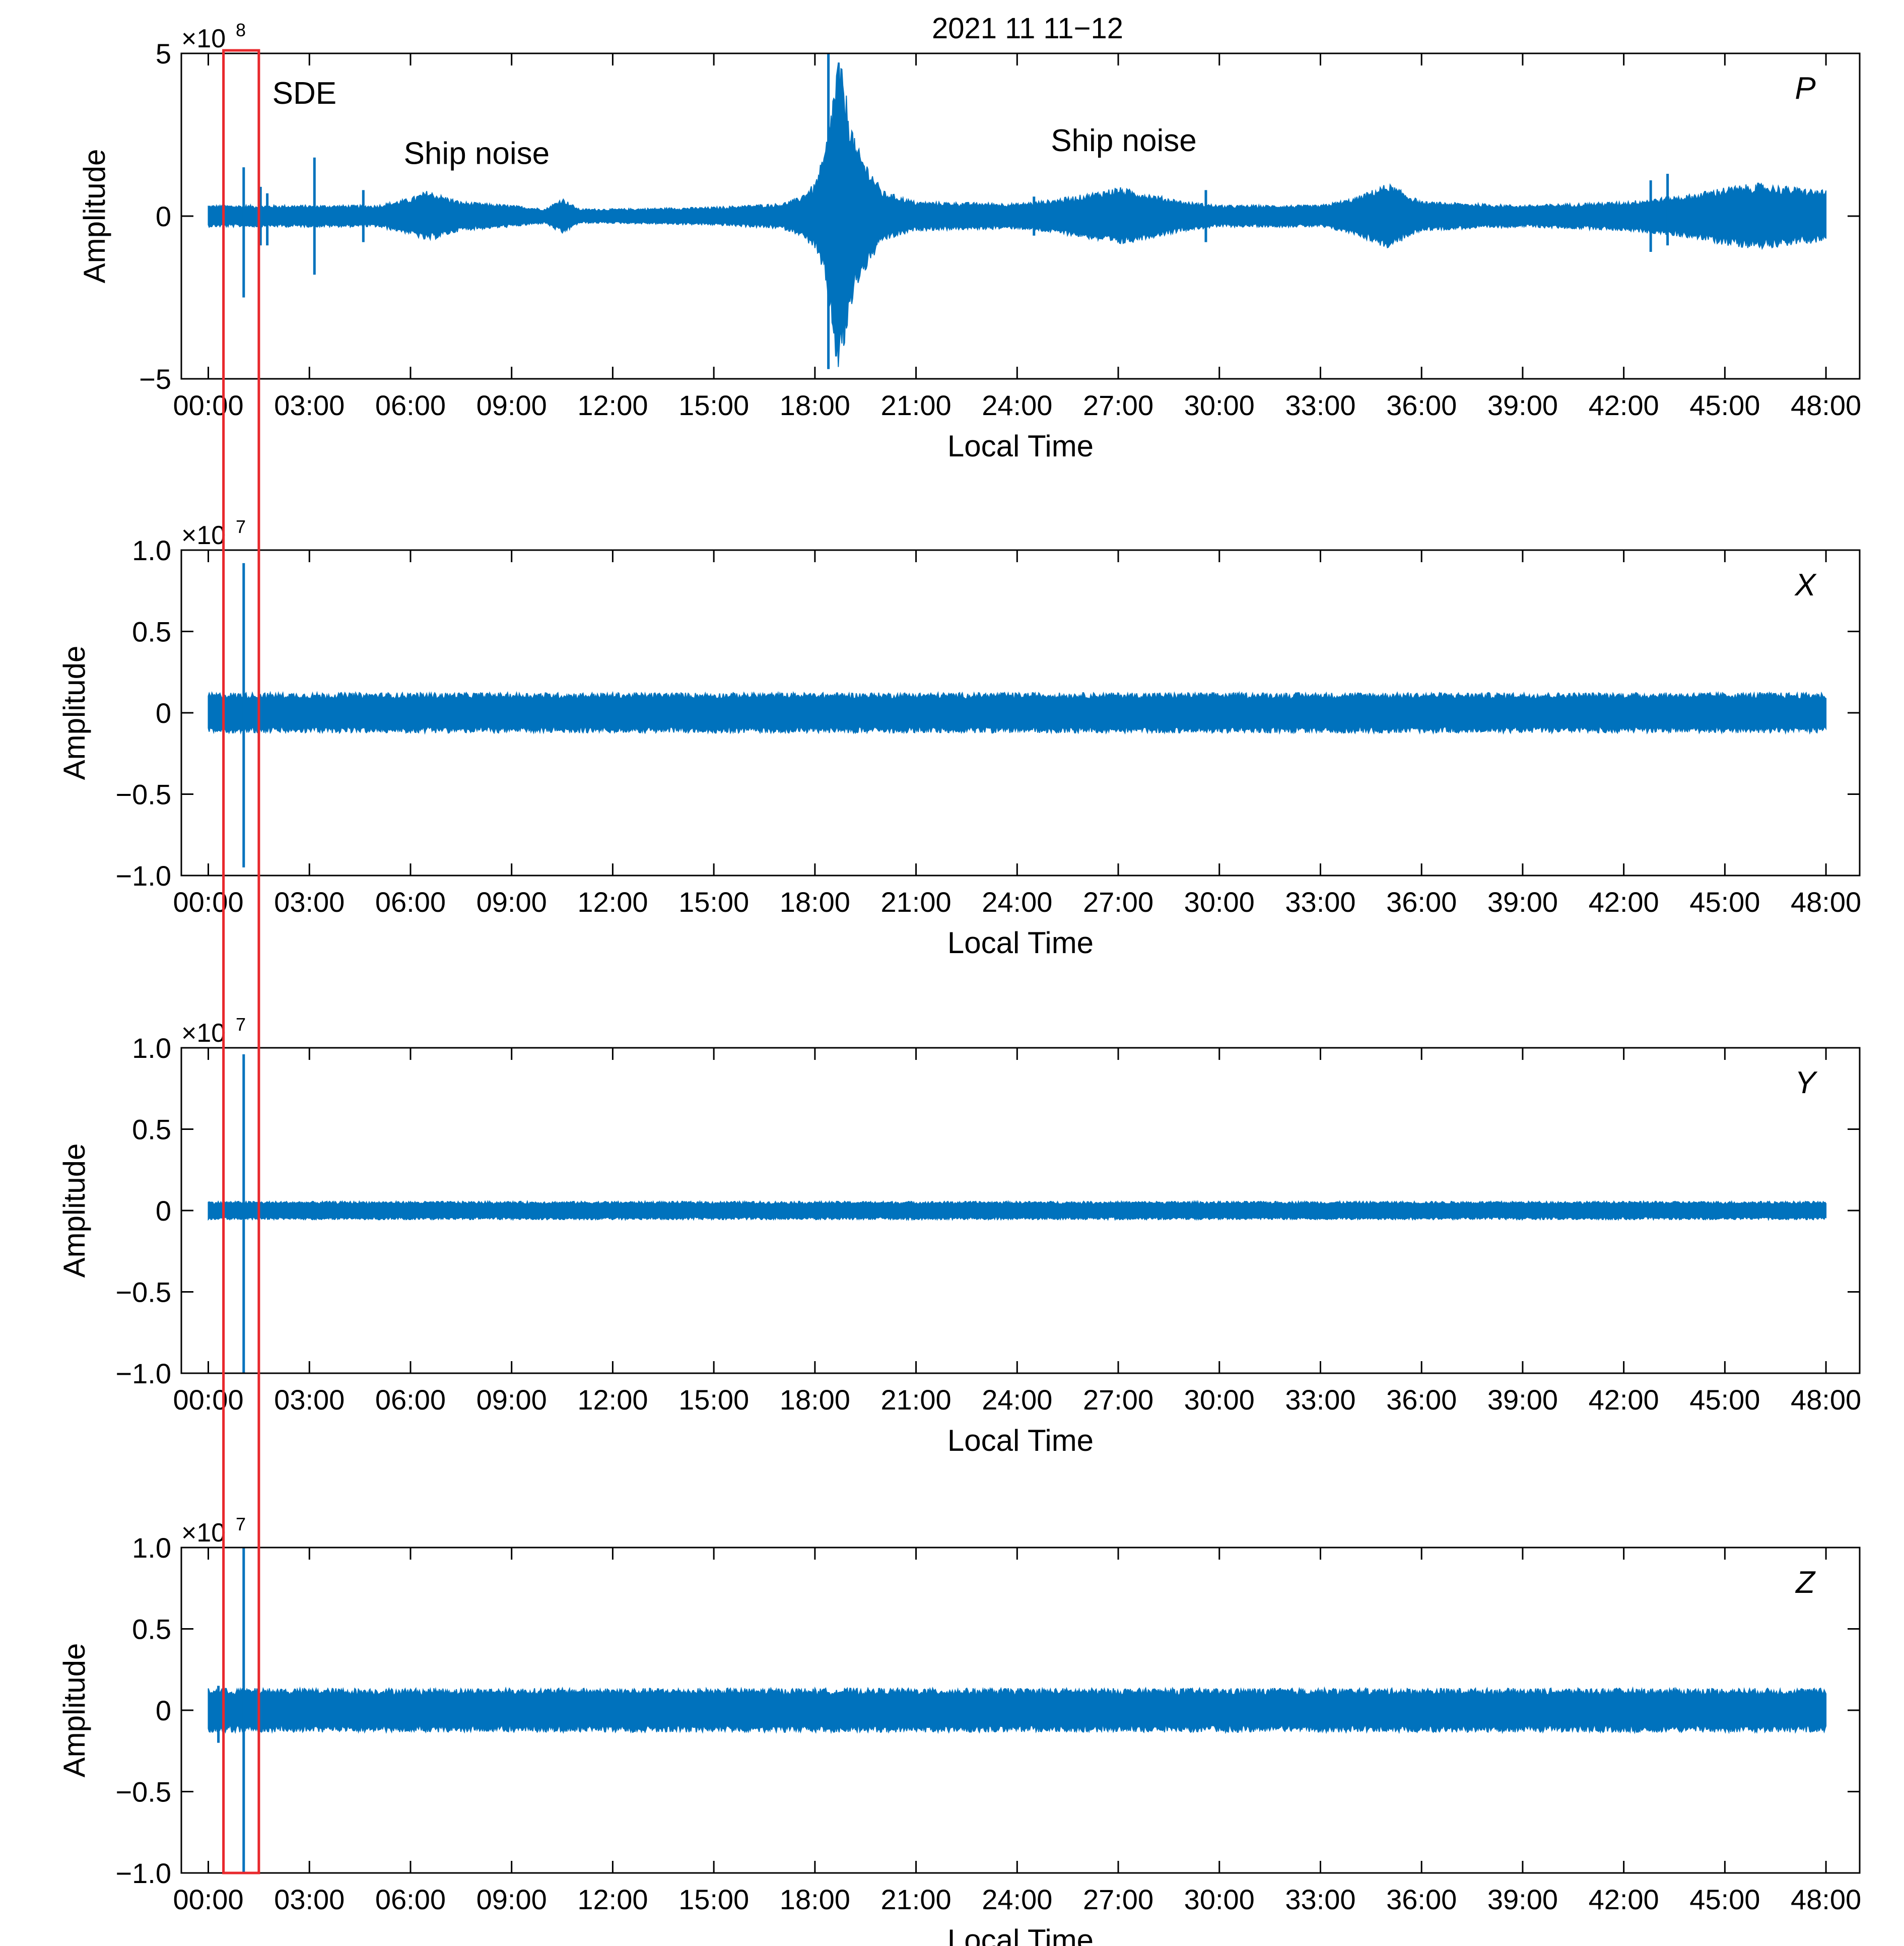 The height and width of the screenshot is (1946, 1904). Describe the element at coordinates (1805, 88) in the screenshot. I see `channel-label: P` at that location.